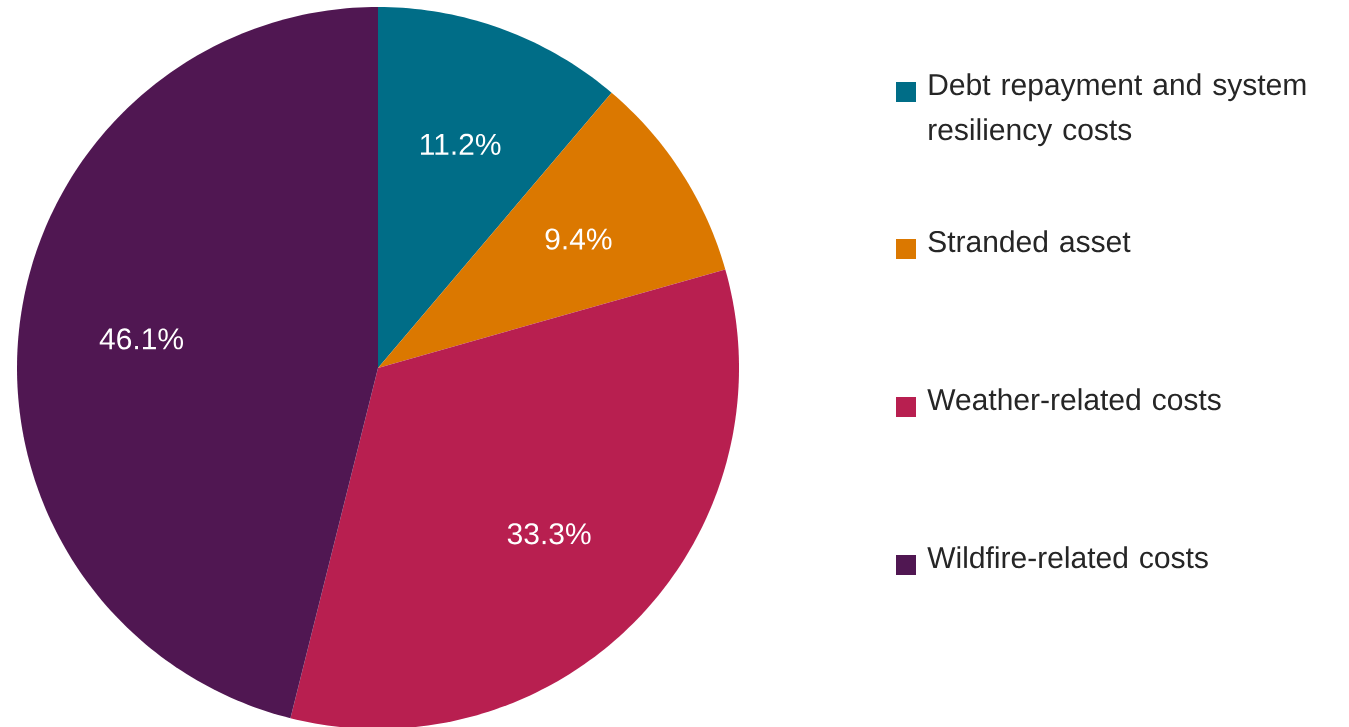 The width and height of the screenshot is (1349, 727). What do you see at coordinates (549, 534) in the screenshot?
I see `data-label: 33.3%` at bounding box center [549, 534].